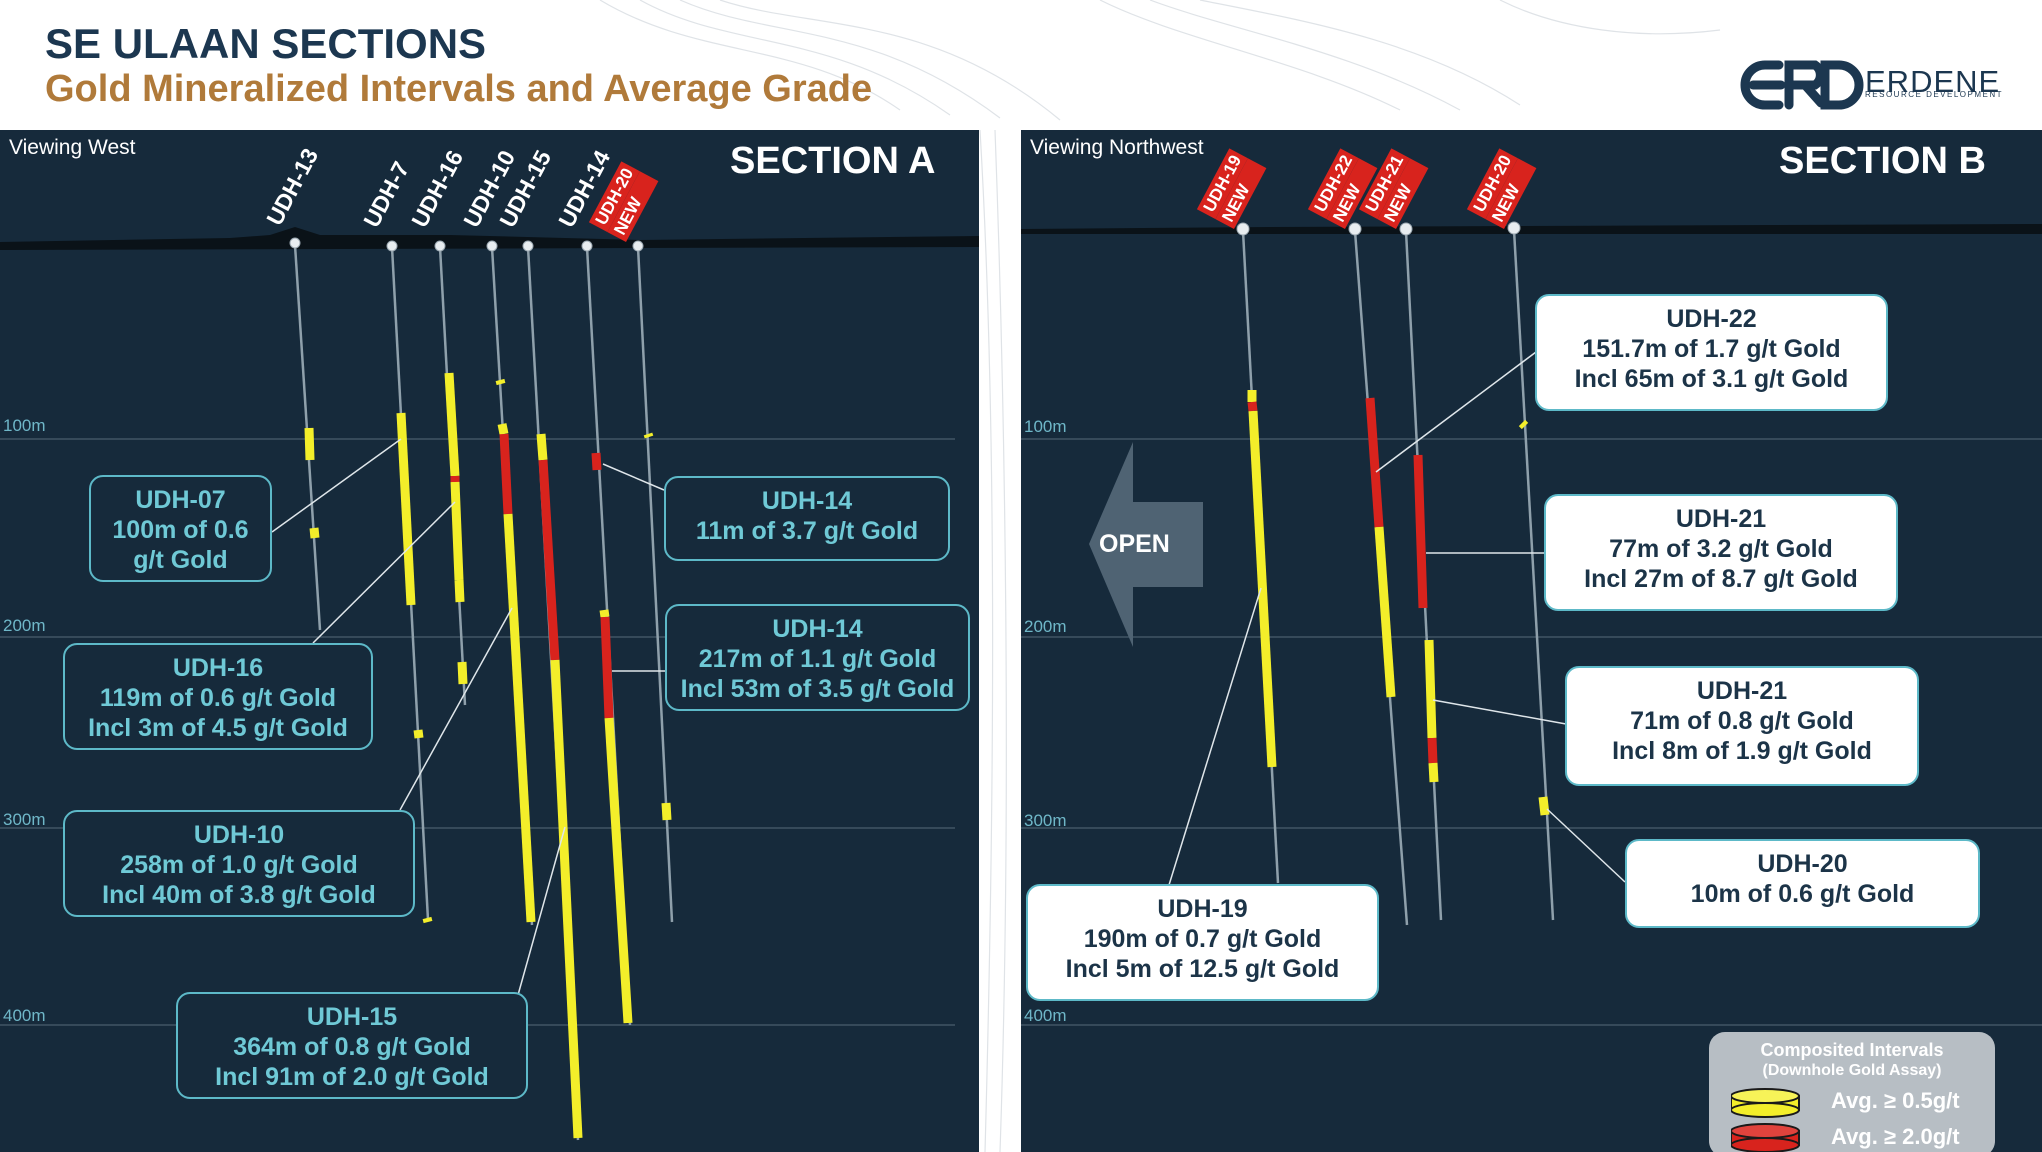  Describe the element at coordinates (1765, 1103) in the screenshot. I see `legend-swatch-yellow` at that location.